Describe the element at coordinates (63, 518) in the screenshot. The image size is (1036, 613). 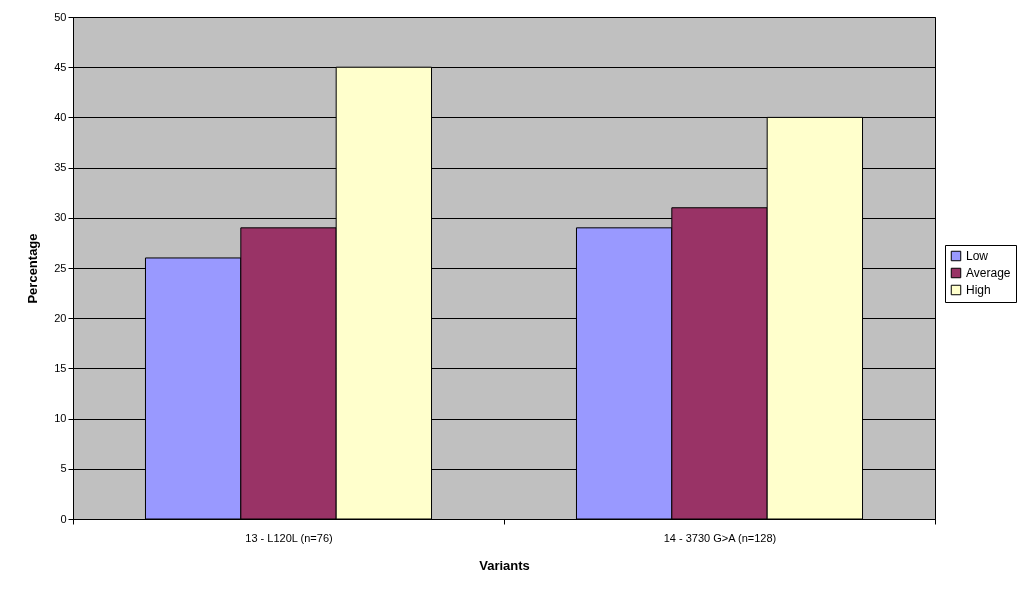
I see `y-tick-label: 0` at that location.